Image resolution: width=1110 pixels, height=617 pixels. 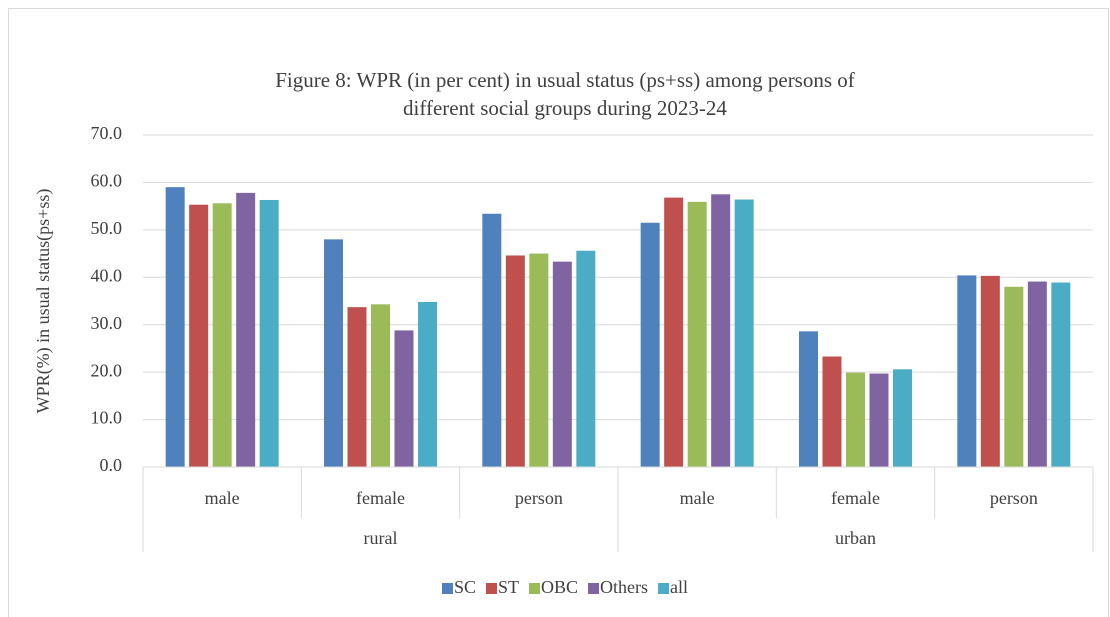 What do you see at coordinates (624, 587) in the screenshot?
I see `legend-label: Others` at bounding box center [624, 587].